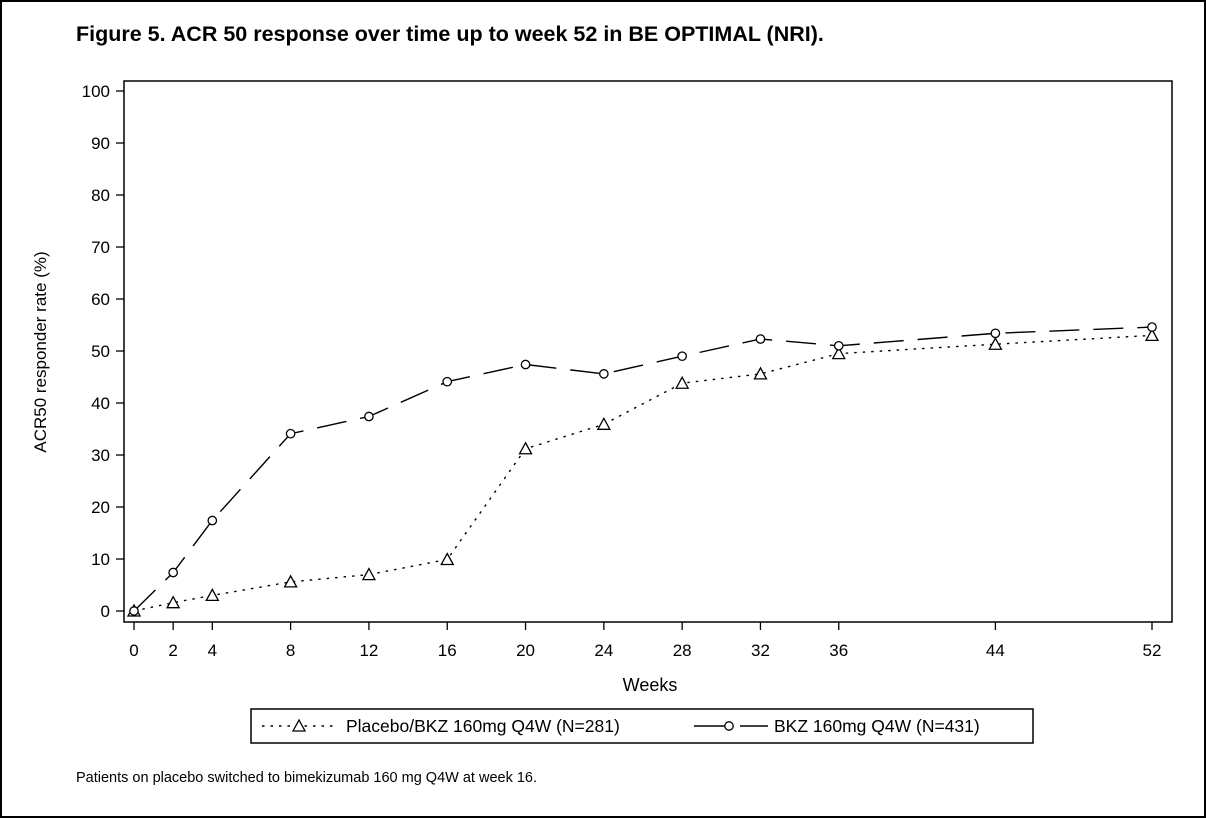  I want to click on x-axis: 0 2 4 8 12 16 20 24 28 32 36 44 52, so click(645, 641).